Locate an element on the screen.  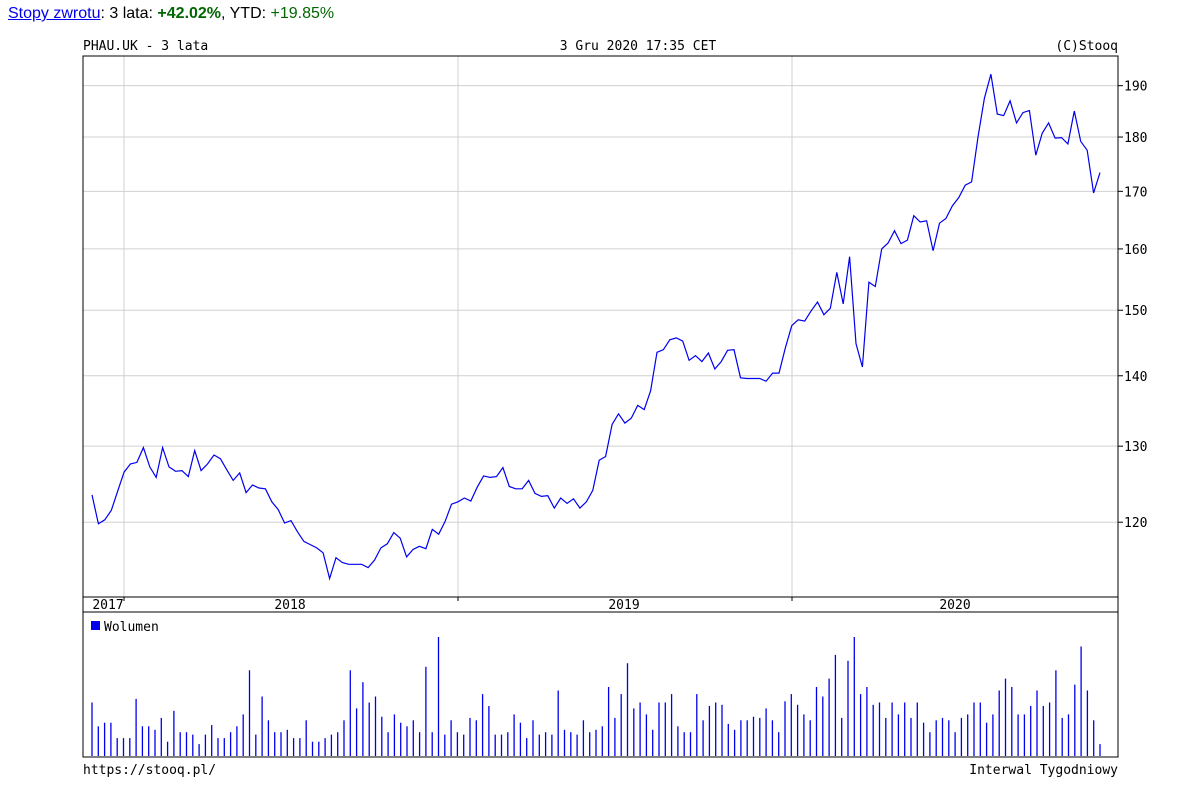
price-y-axis: 120 130 140 150 160 170 180 190 is located at coordinates (1132, 305).